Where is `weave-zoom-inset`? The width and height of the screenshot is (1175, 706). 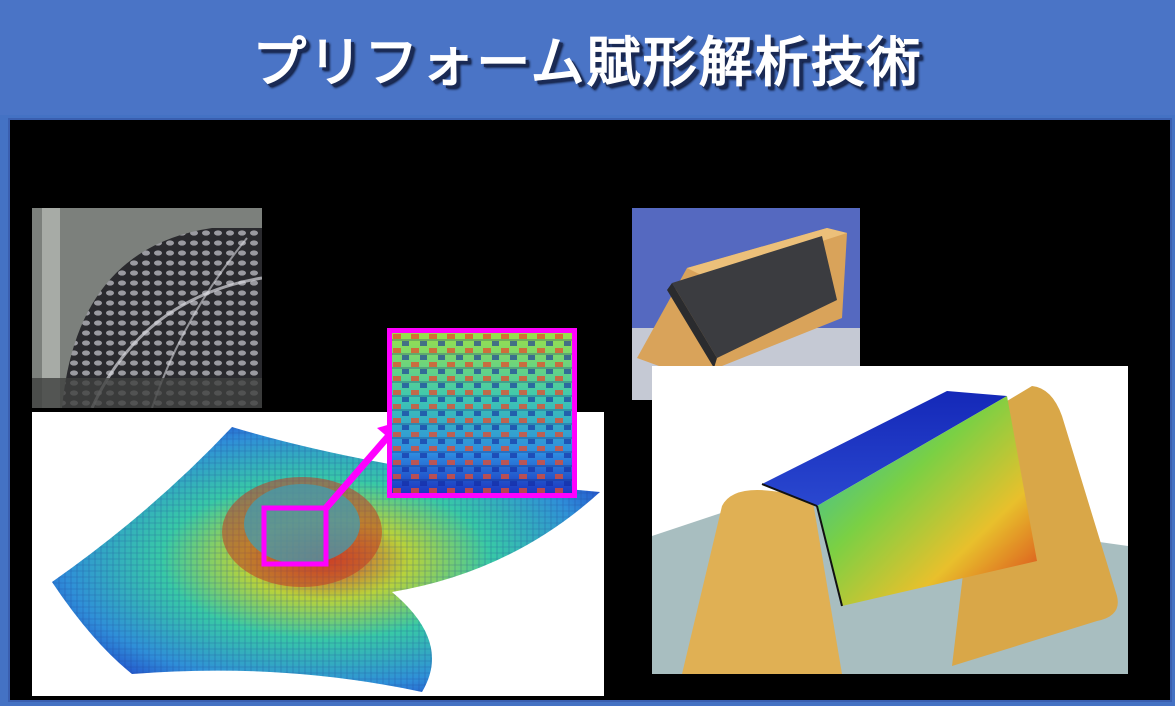 weave-zoom-inset is located at coordinates (482, 413).